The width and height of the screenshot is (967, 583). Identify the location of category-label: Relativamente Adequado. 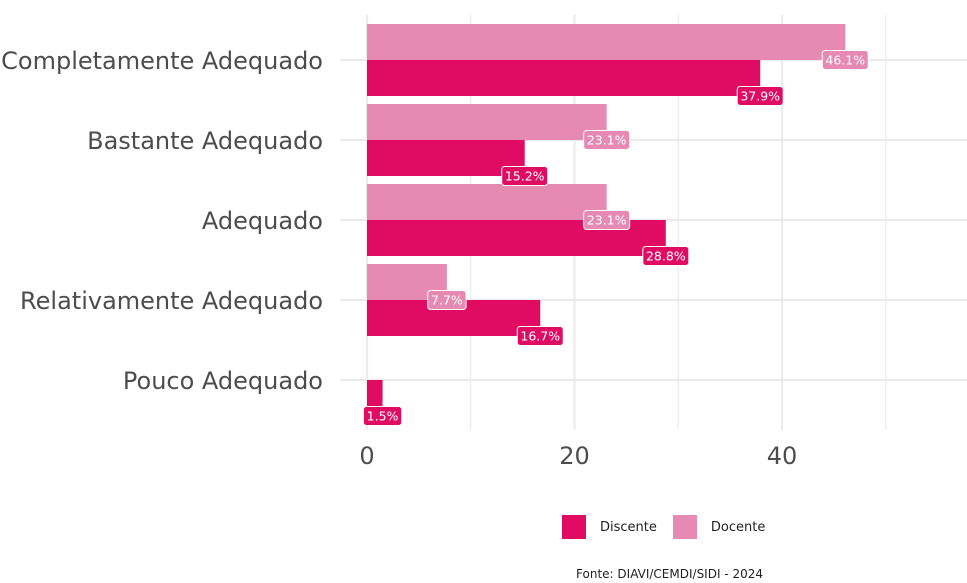
(171, 301).